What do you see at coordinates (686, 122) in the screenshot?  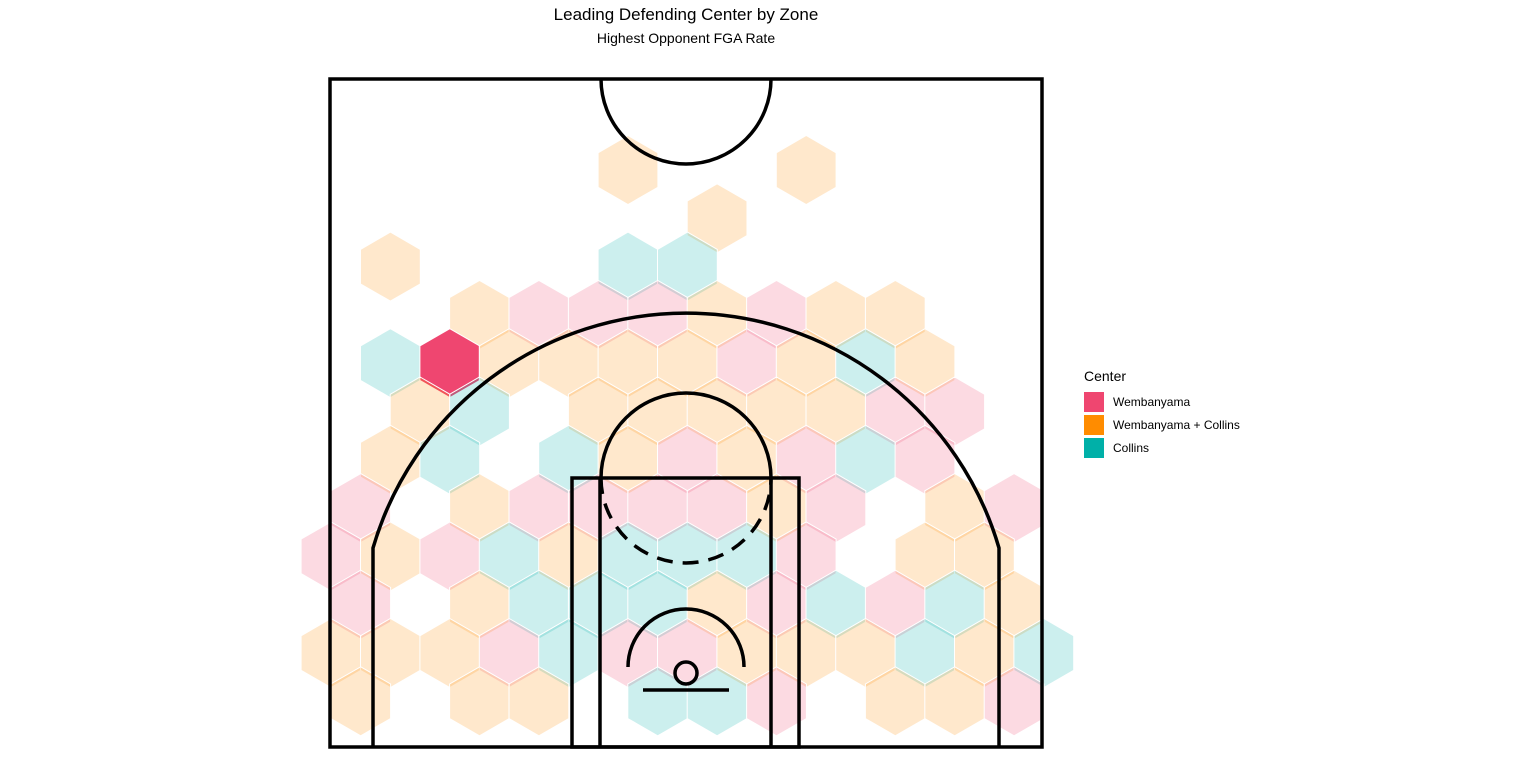 I see `center-circle` at bounding box center [686, 122].